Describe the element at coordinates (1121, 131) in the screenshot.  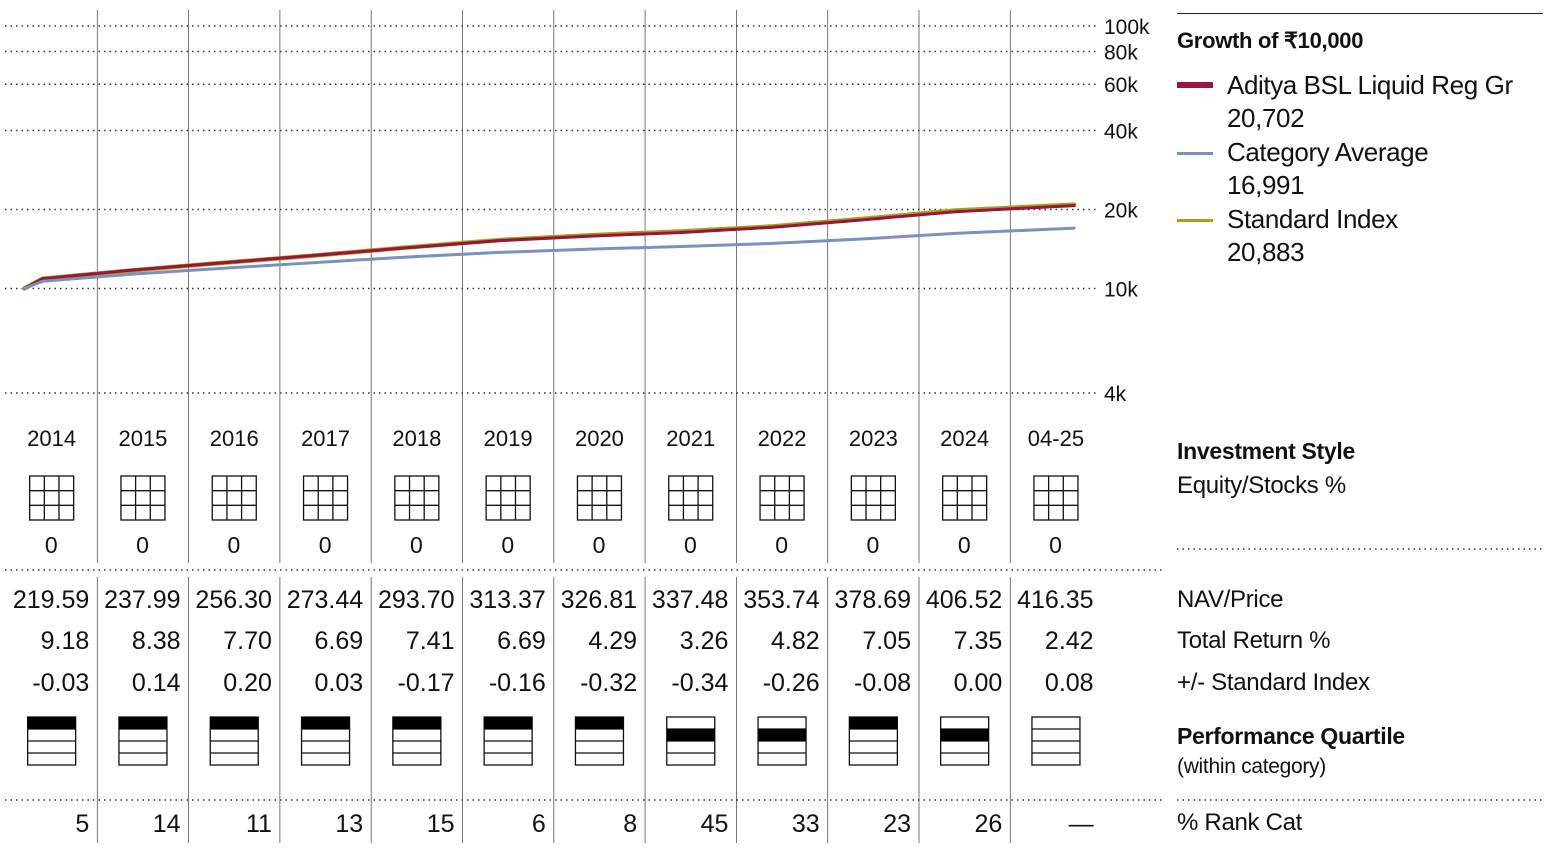
I see `y-tick-label: 40k` at that location.